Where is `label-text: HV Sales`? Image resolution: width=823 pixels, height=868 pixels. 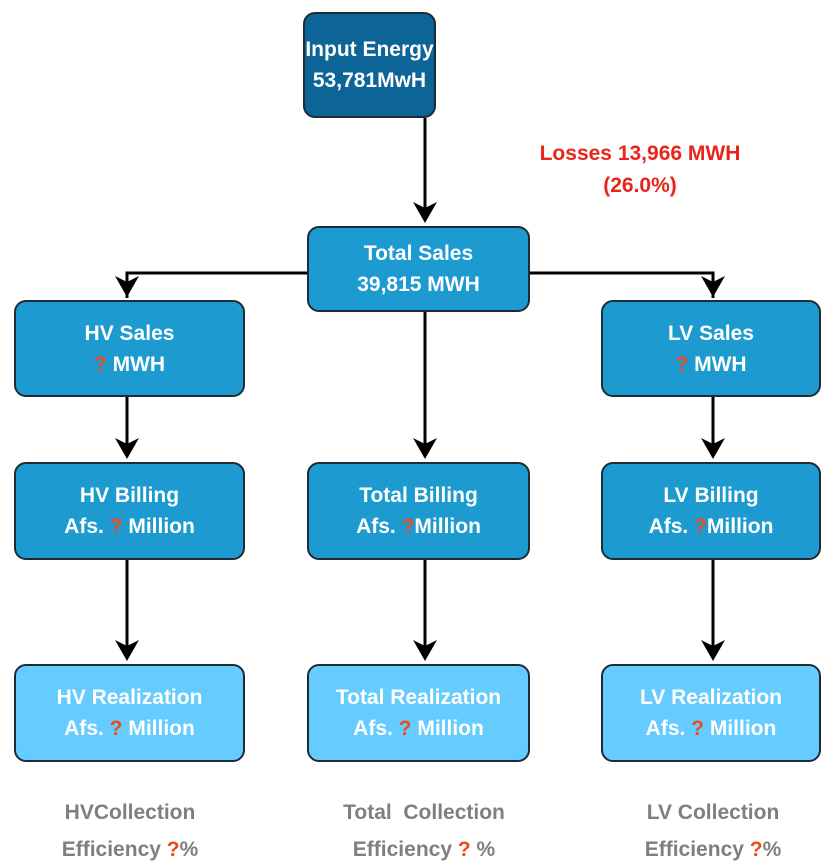 label-text: HV Sales is located at coordinates (129, 333).